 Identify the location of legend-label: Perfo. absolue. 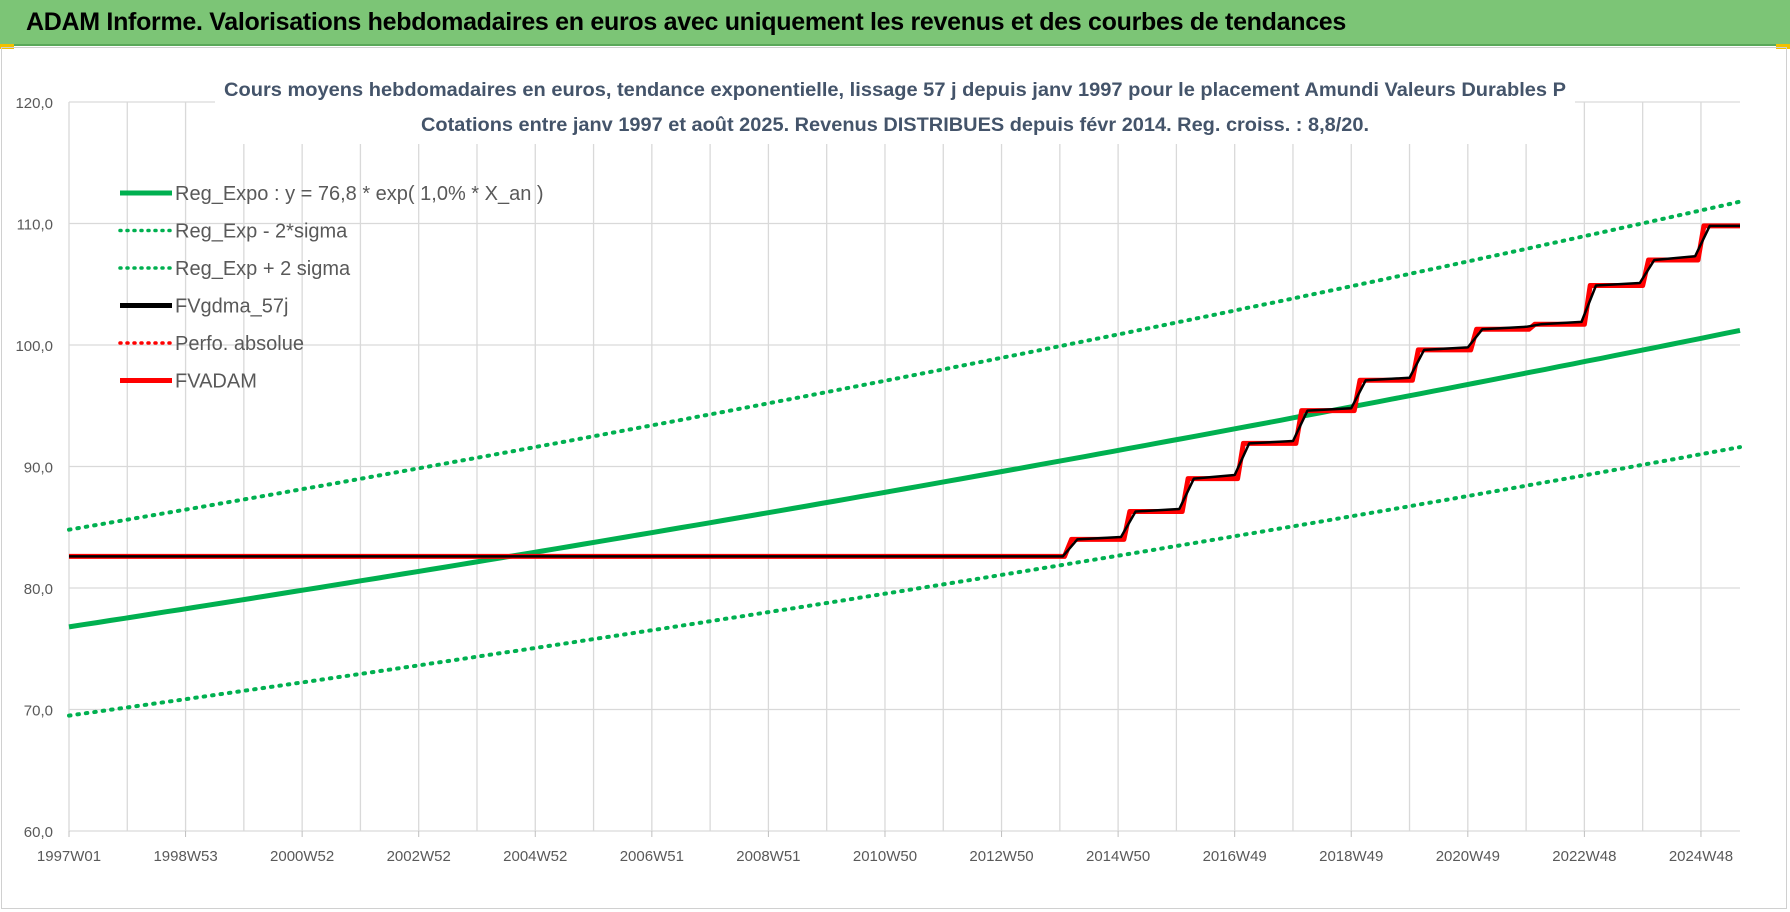
(239, 344).